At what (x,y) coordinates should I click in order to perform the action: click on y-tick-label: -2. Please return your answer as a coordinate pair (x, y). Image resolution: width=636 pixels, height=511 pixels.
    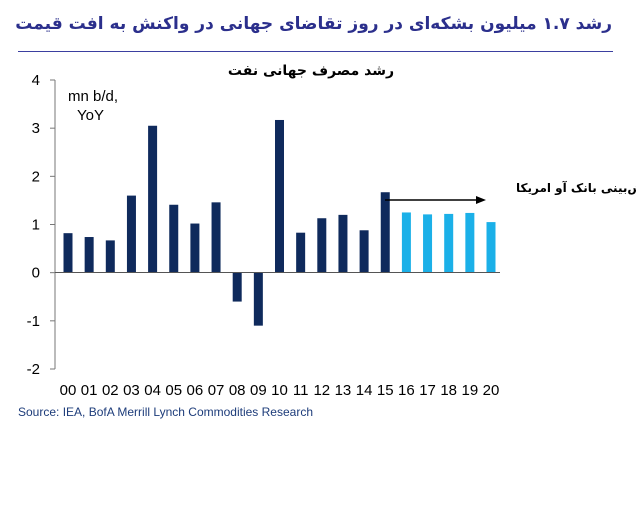
    Looking at the image, I should click on (33, 369).